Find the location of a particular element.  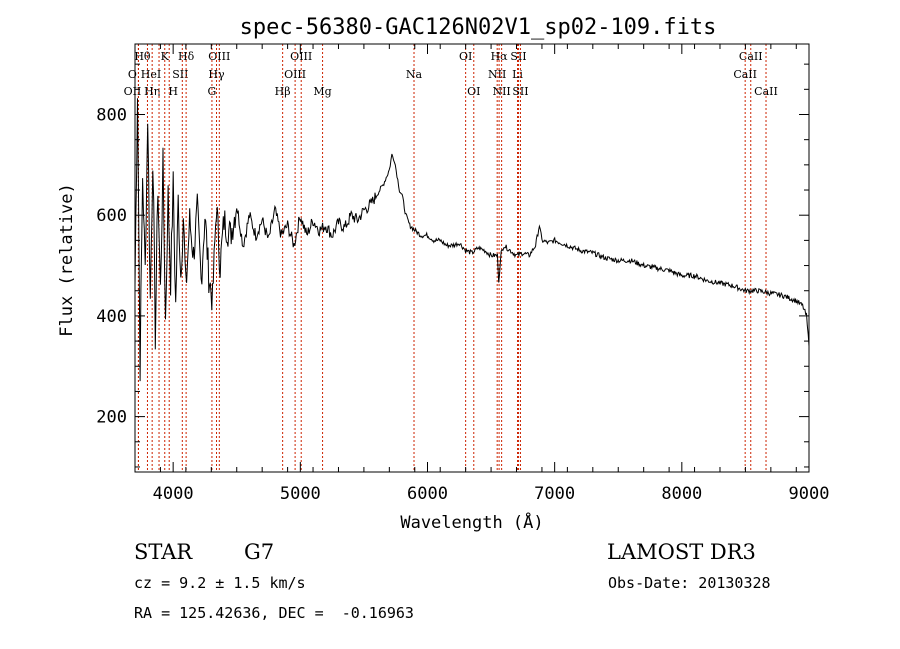

x-tick-label: 9000 is located at coordinates (809, 494).